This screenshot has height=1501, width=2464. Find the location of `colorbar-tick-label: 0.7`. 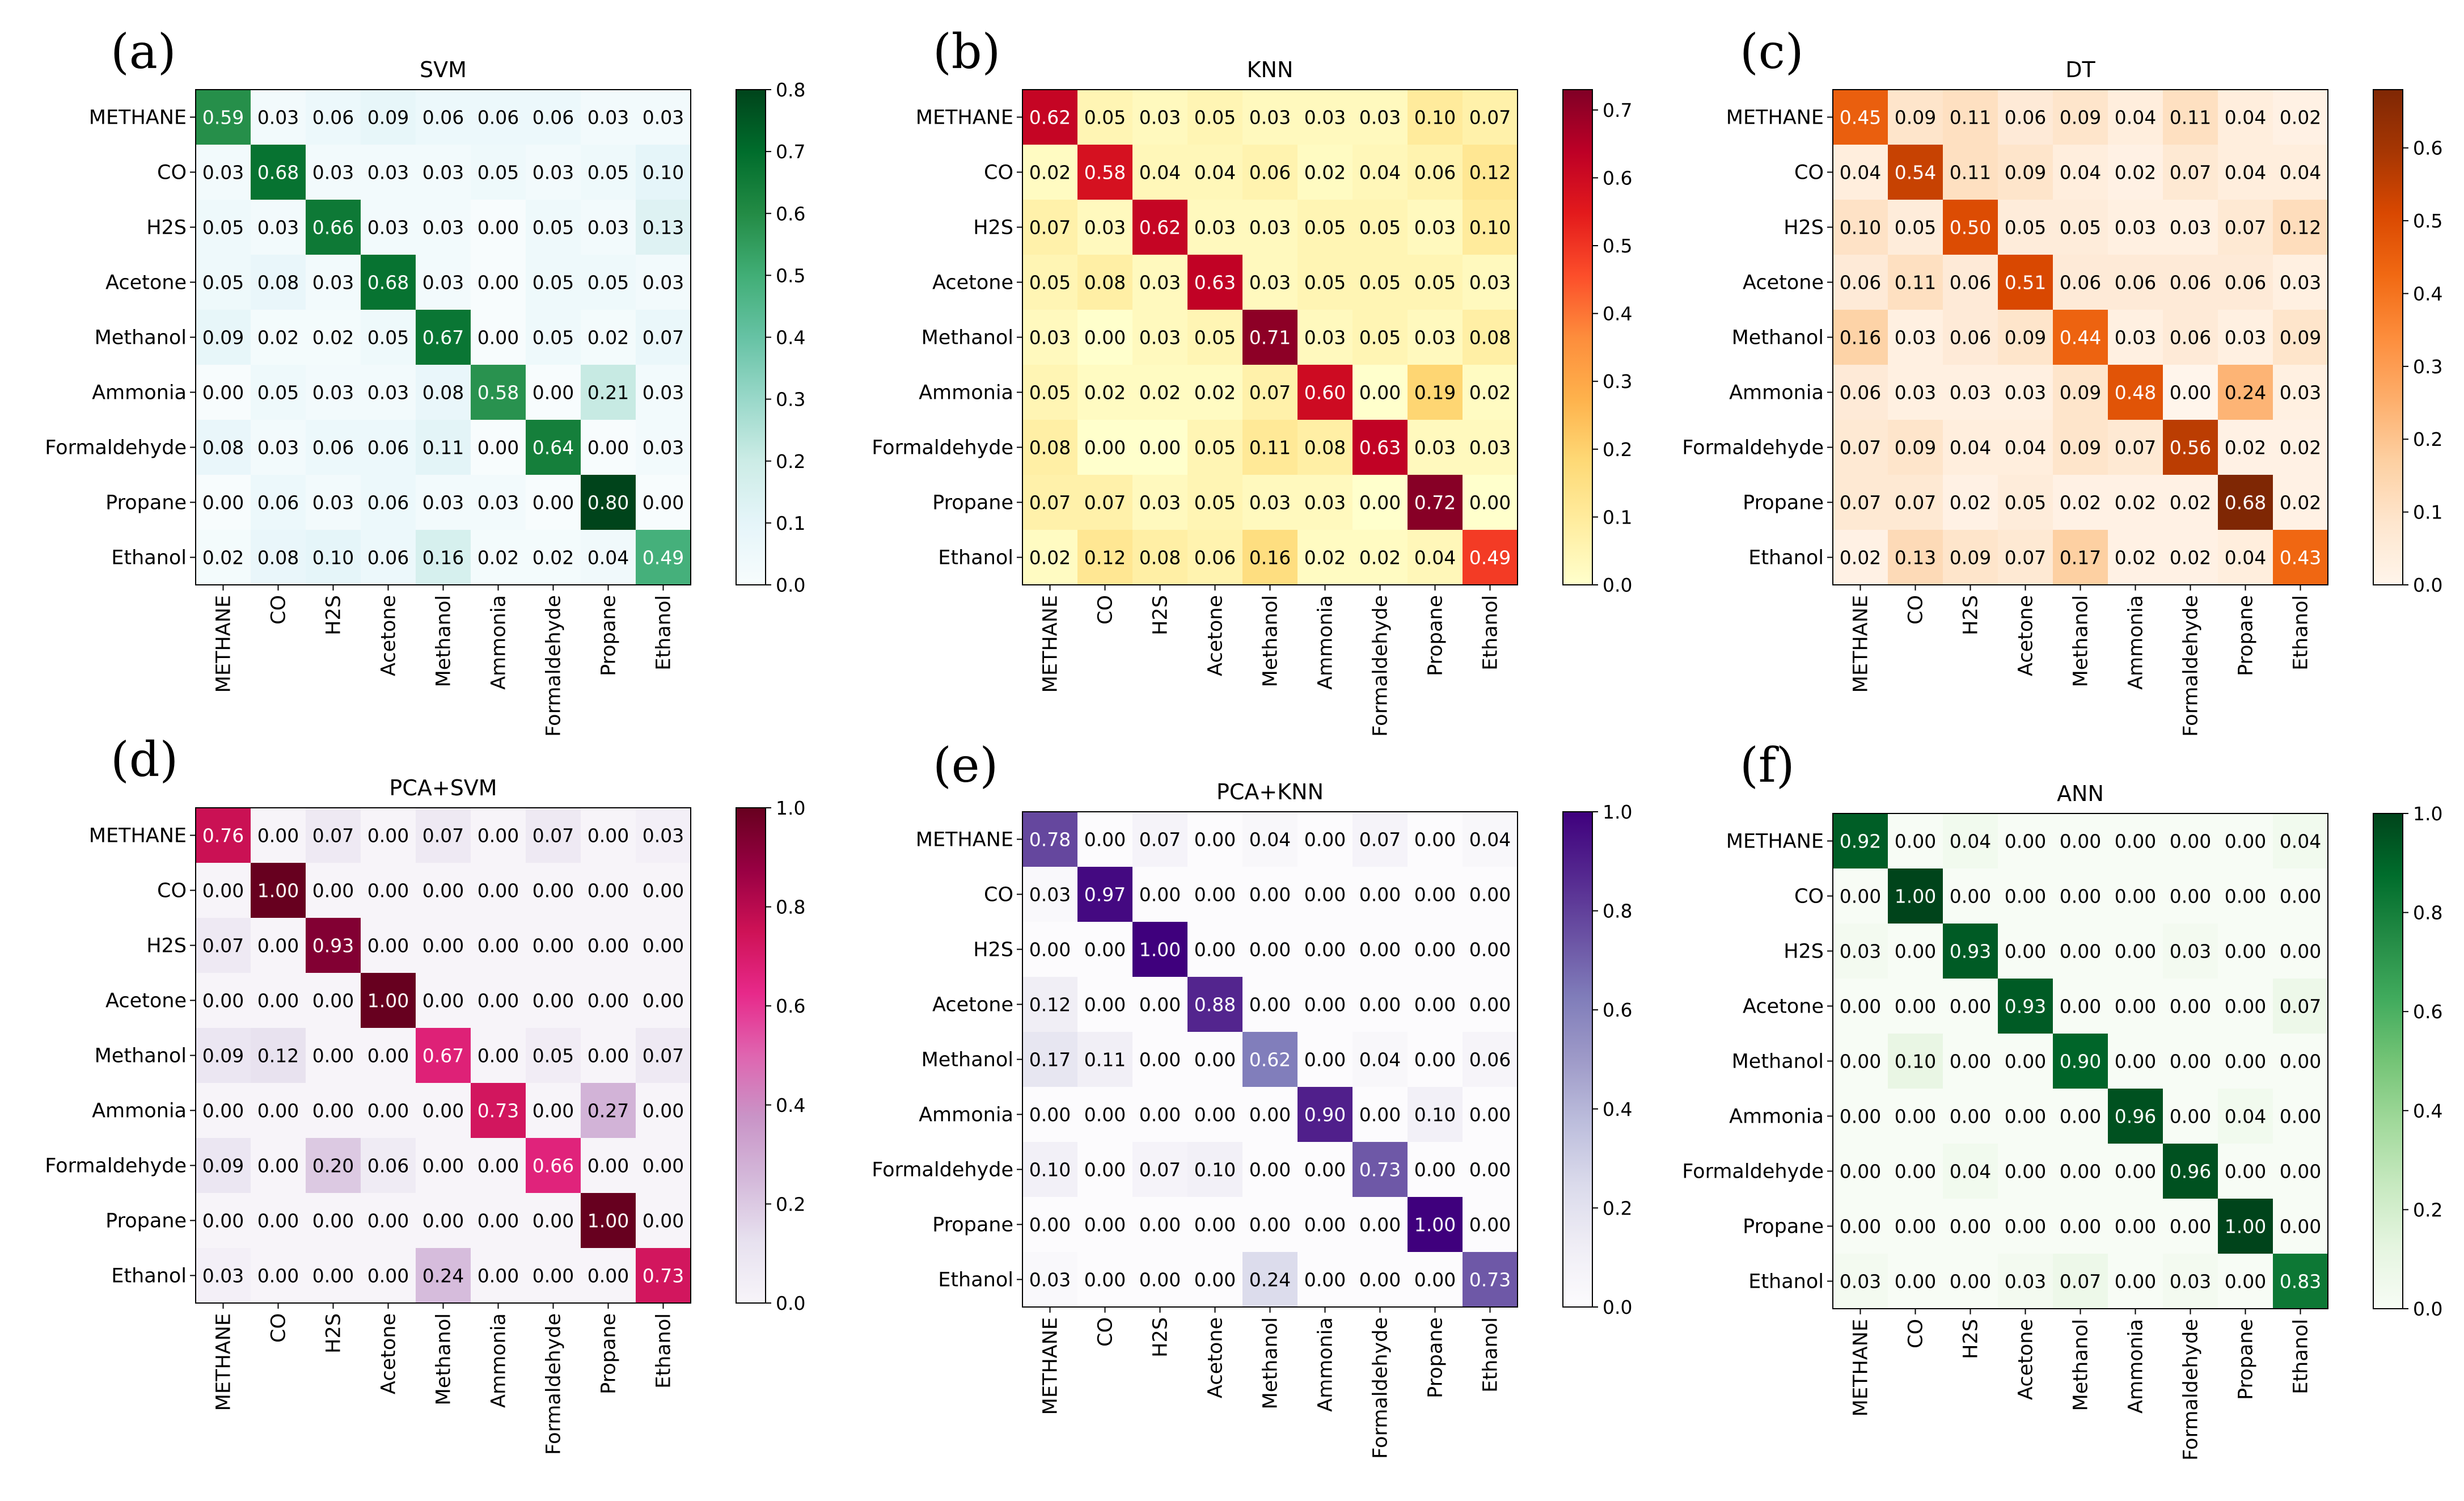

colorbar-tick-label: 0.7 is located at coordinates (791, 152).